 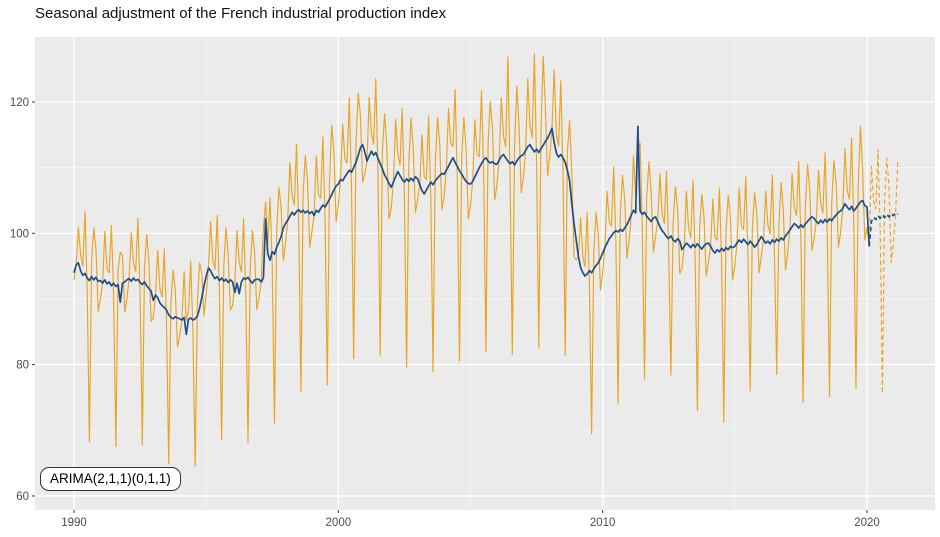 What do you see at coordinates (22, 497) in the screenshot?
I see `y-tick-label: 60` at bounding box center [22, 497].